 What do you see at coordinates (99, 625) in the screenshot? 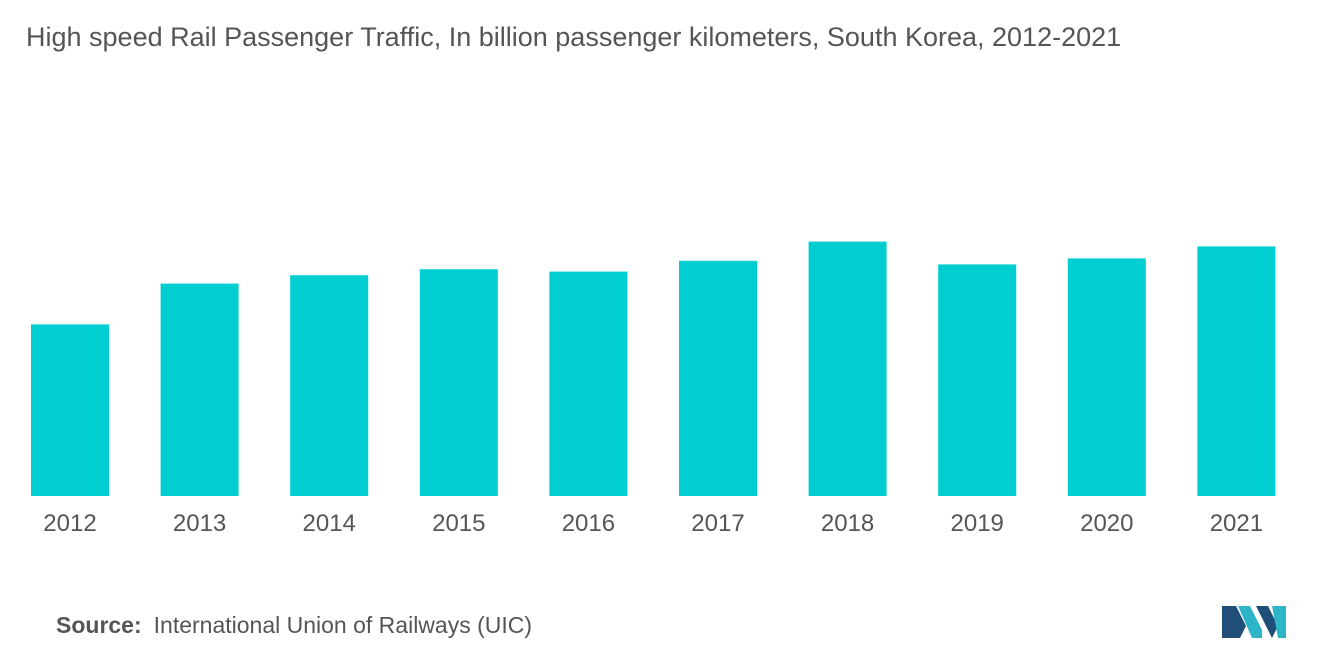
I see `source-label: Source:` at bounding box center [99, 625].